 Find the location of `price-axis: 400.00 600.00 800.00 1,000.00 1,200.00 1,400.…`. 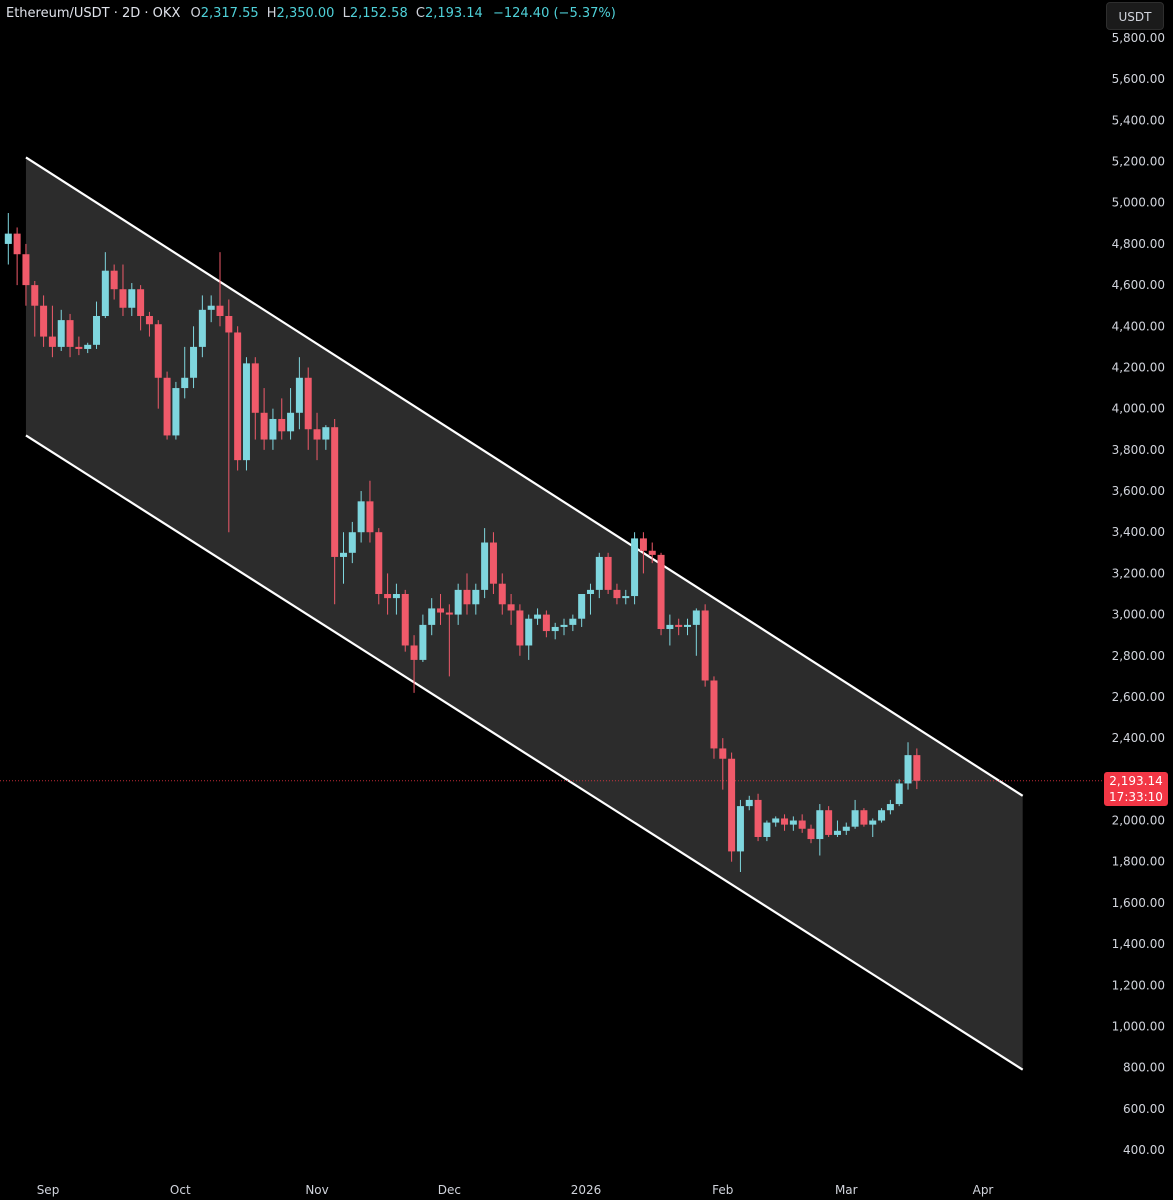

price-axis: 400.00 600.00 800.00 1,000.00 1,200.00 1,400.… is located at coordinates (1138, 594).